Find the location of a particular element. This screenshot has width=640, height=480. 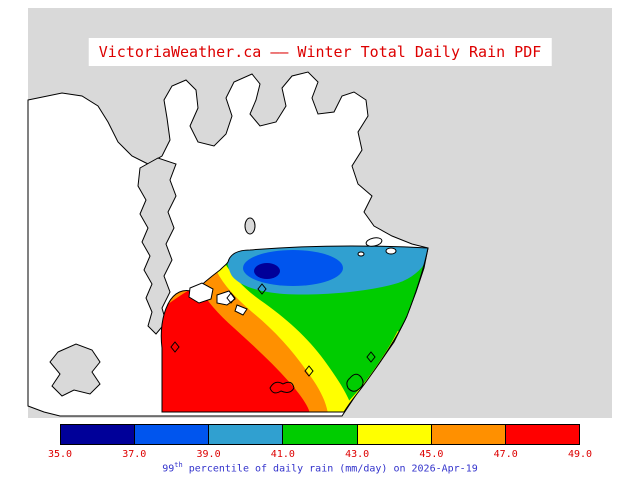

colorbar-labels: 35.0 37.0 39.0 41.0 43.0 45.0 47.0 49.0 is located at coordinates (320, 455).